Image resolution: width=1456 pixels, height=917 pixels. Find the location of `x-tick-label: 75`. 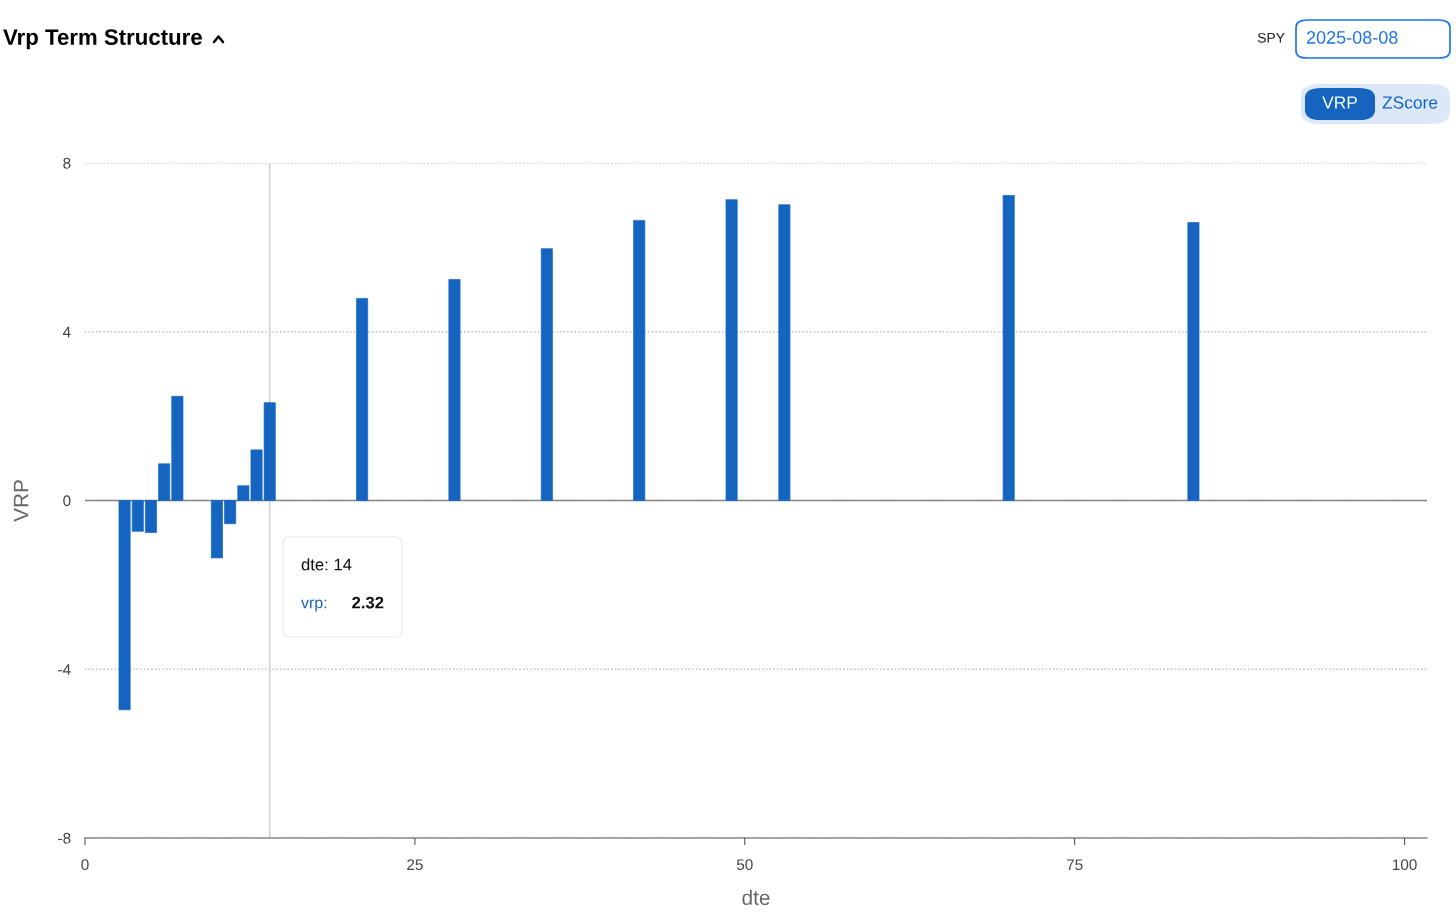

x-tick-label: 75 is located at coordinates (1074, 865).